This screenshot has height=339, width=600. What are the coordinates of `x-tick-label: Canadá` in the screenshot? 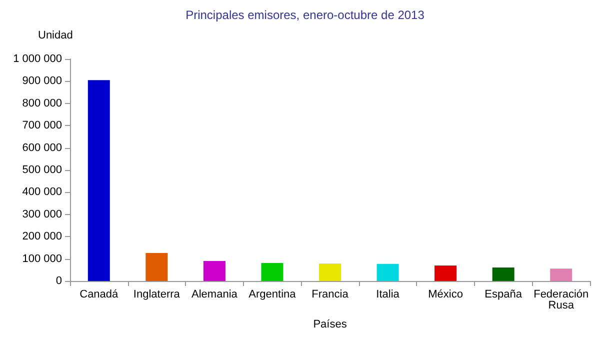 It's located at (100, 294).